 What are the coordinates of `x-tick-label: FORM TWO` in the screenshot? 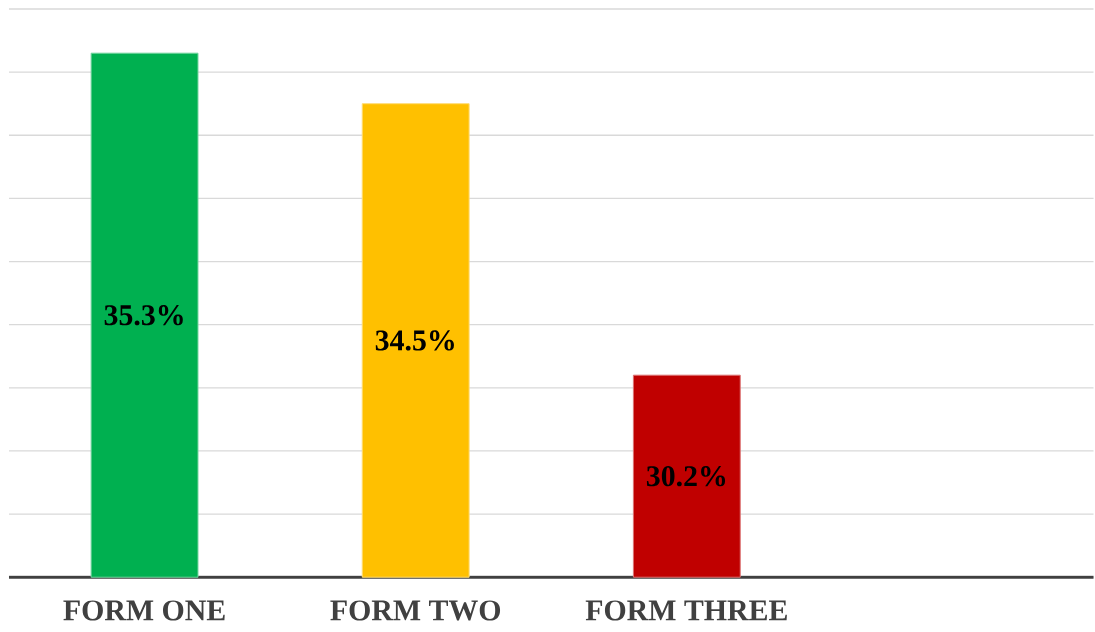 It's located at (415, 610).